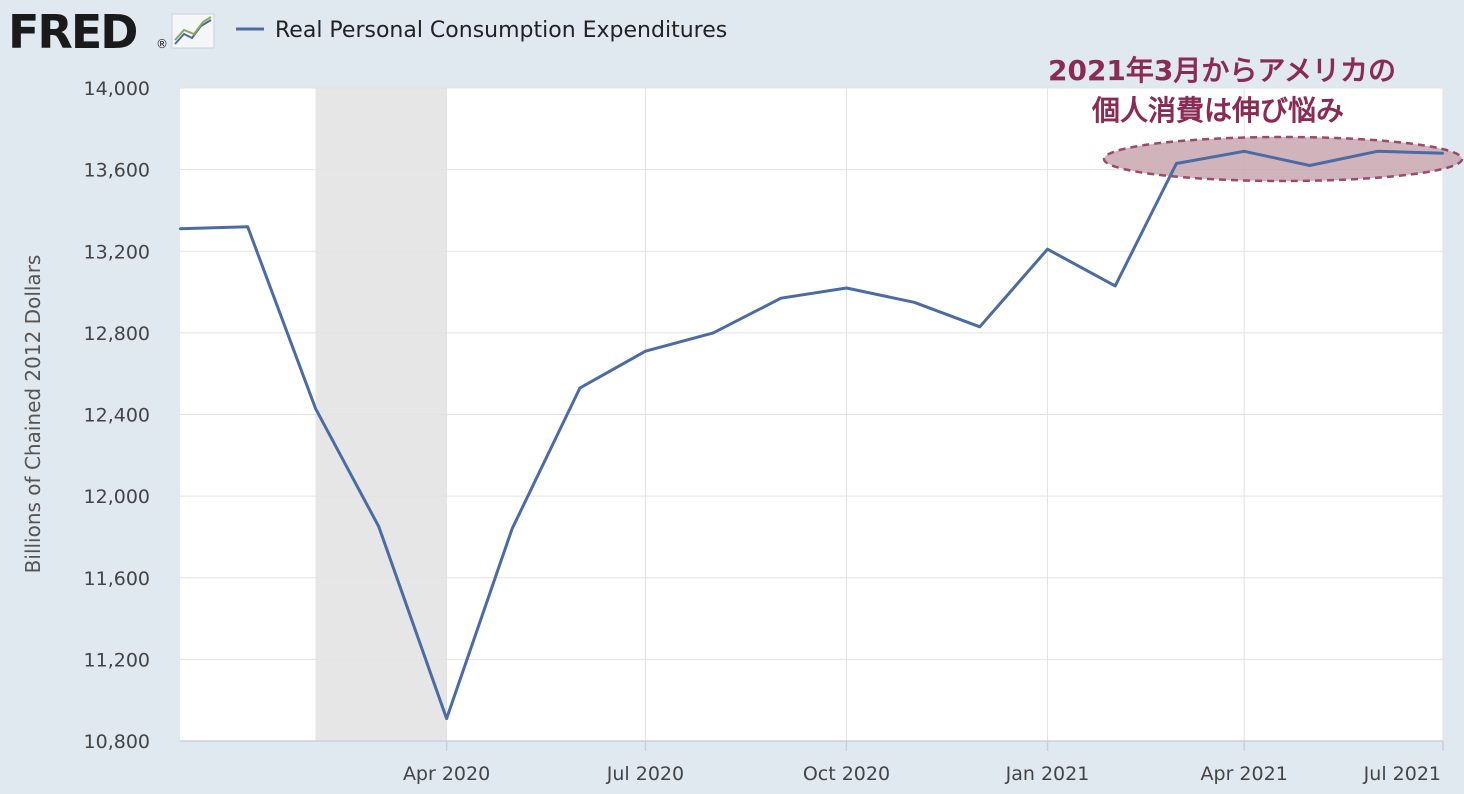 The width and height of the screenshot is (1464, 794). Describe the element at coordinates (193, 31) in the screenshot. I see `line-chart-icon` at that location.